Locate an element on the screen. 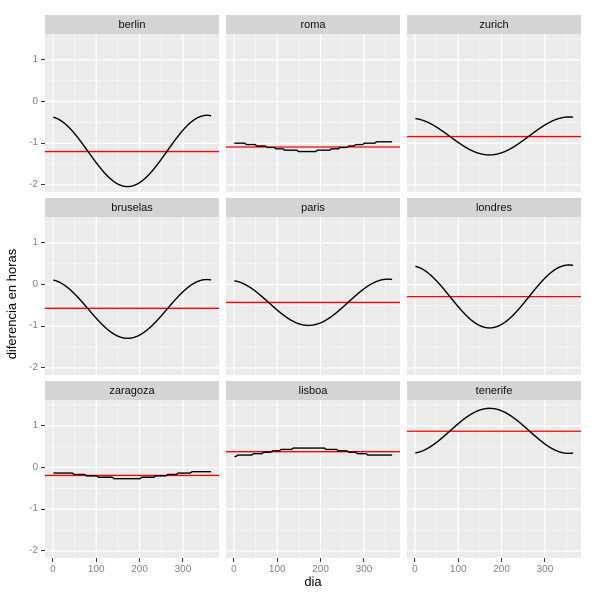 The image size is (600, 600). facet-strip-label: tenerife is located at coordinates (494, 390).